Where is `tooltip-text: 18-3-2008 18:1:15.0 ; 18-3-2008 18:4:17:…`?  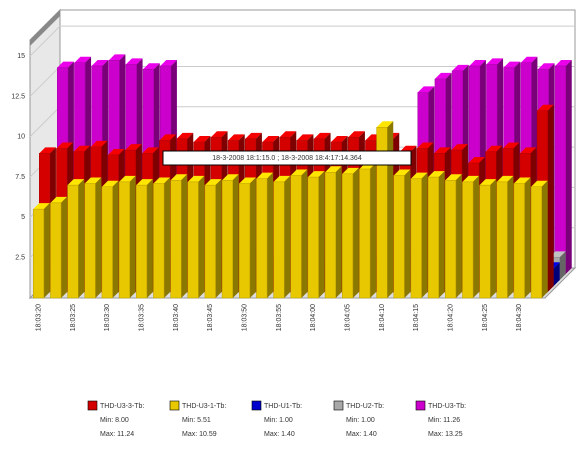
tooltip-text: 18-3-2008 18:1:15.0 ; 18-3-2008 18:4:17:… is located at coordinates (287, 158).